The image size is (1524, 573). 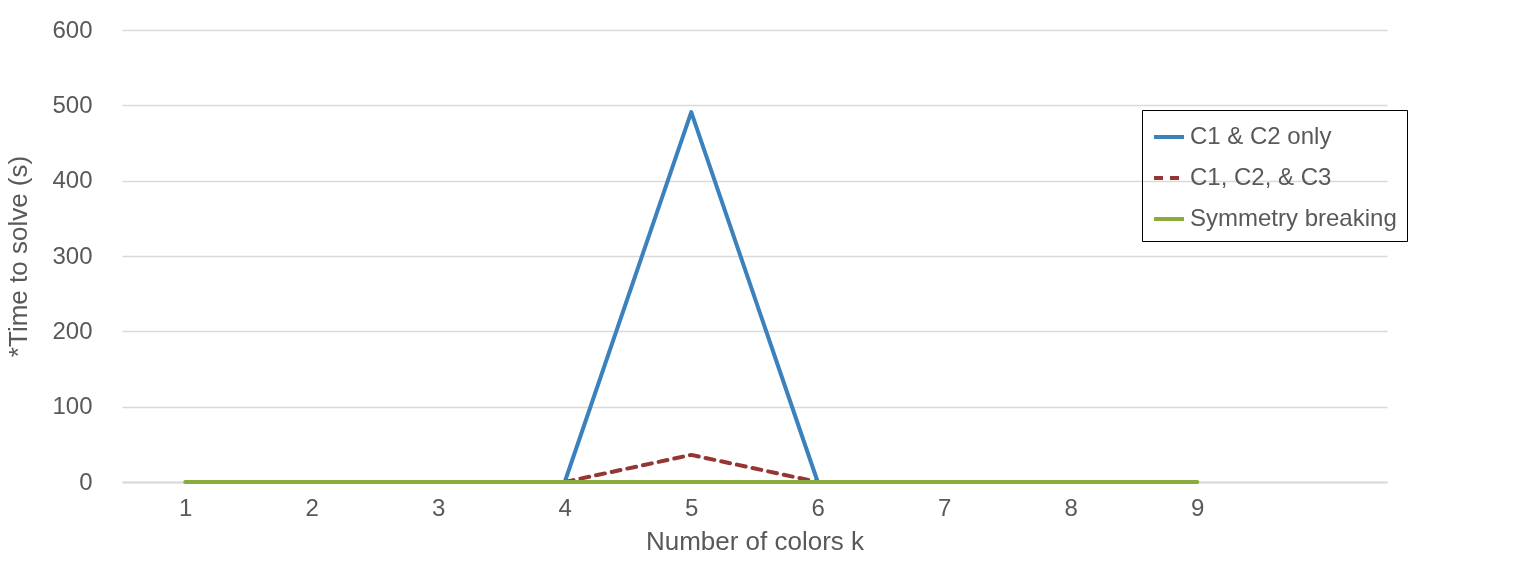 What do you see at coordinates (565, 507) in the screenshot?
I see `x-tick-label: 4` at bounding box center [565, 507].